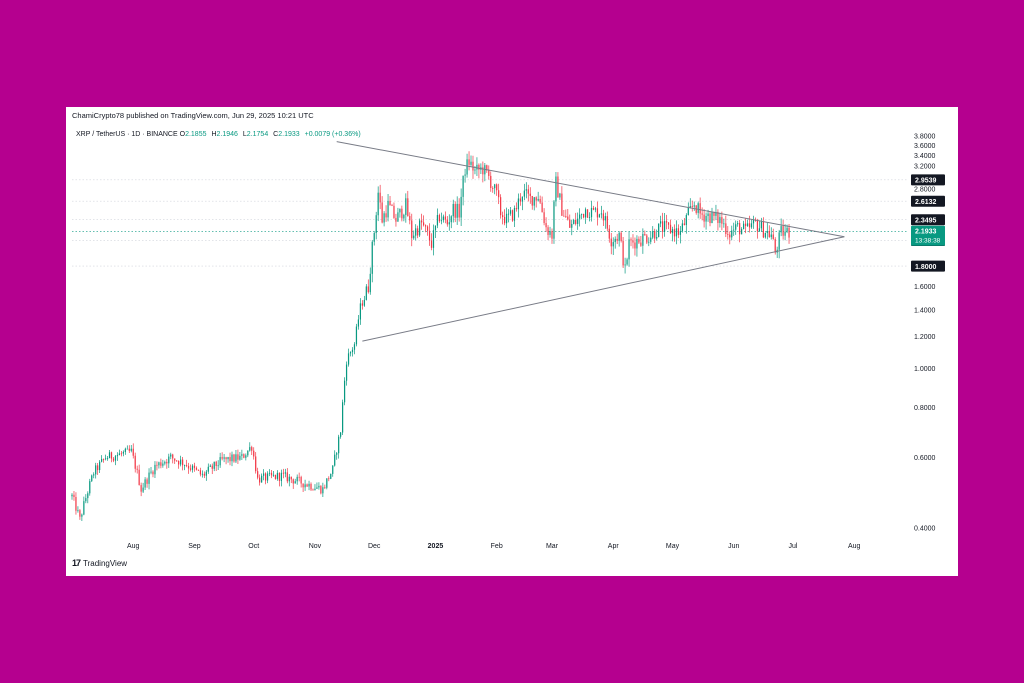  I want to click on y-tick-label: 1.6000, so click(925, 287).